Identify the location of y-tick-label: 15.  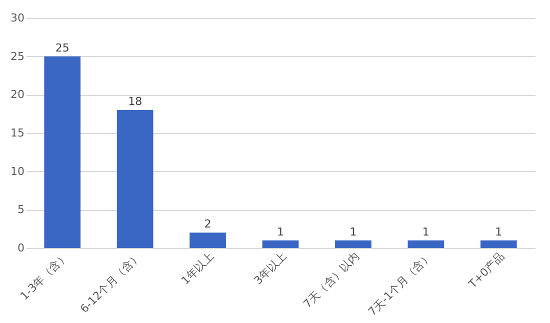
(17, 133).